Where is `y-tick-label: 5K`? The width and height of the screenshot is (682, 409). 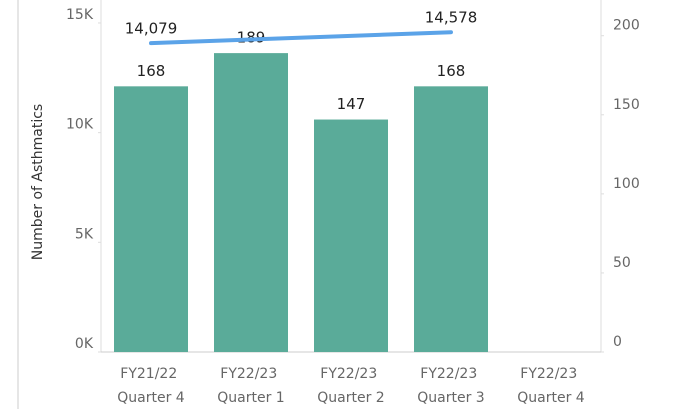 y-tick-label: 5K is located at coordinates (84, 234).